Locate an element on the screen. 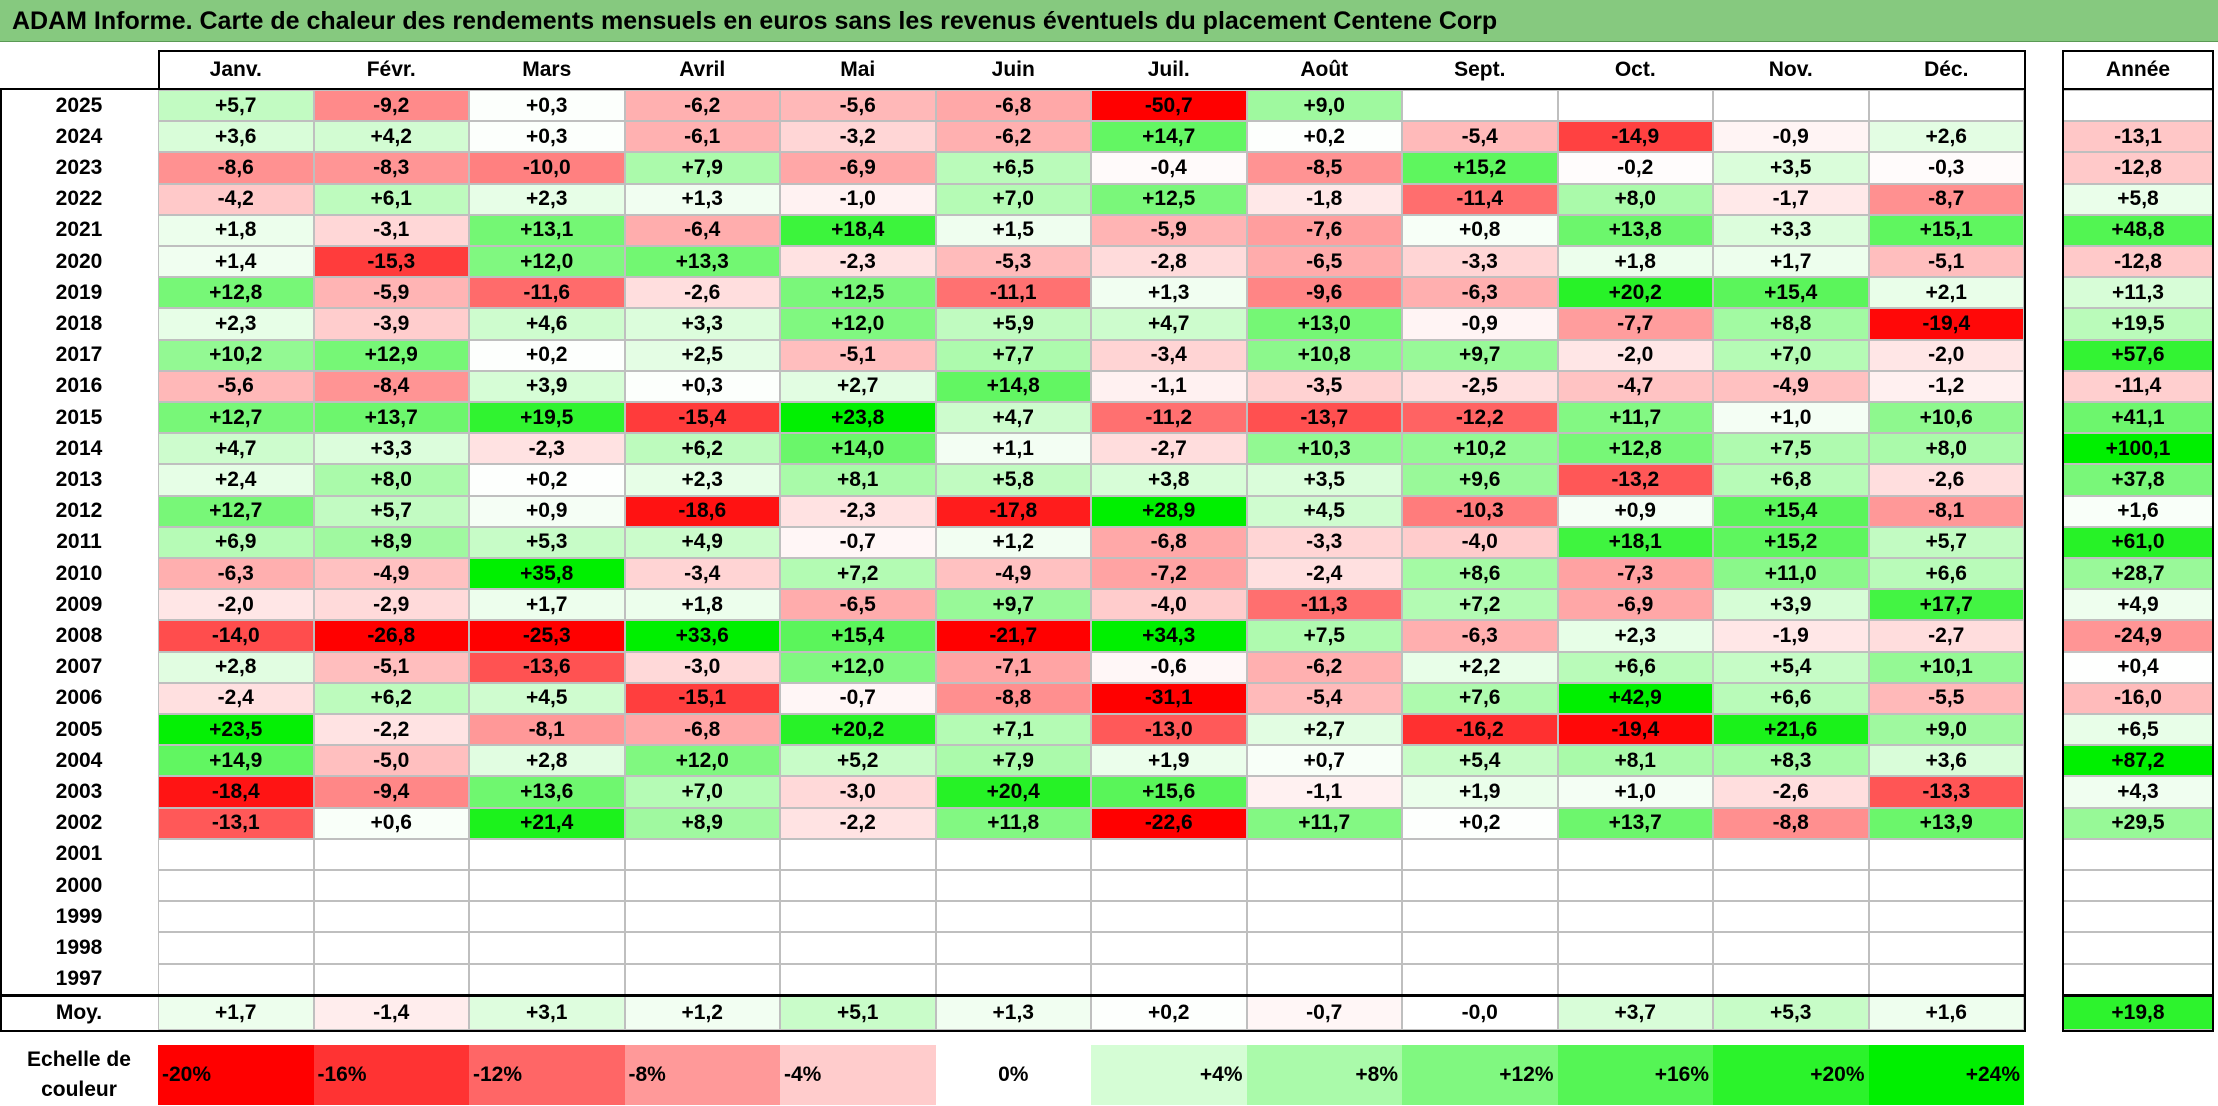 The height and width of the screenshot is (1106, 2218). heatmap-cell: -15,4 is located at coordinates (702, 418).